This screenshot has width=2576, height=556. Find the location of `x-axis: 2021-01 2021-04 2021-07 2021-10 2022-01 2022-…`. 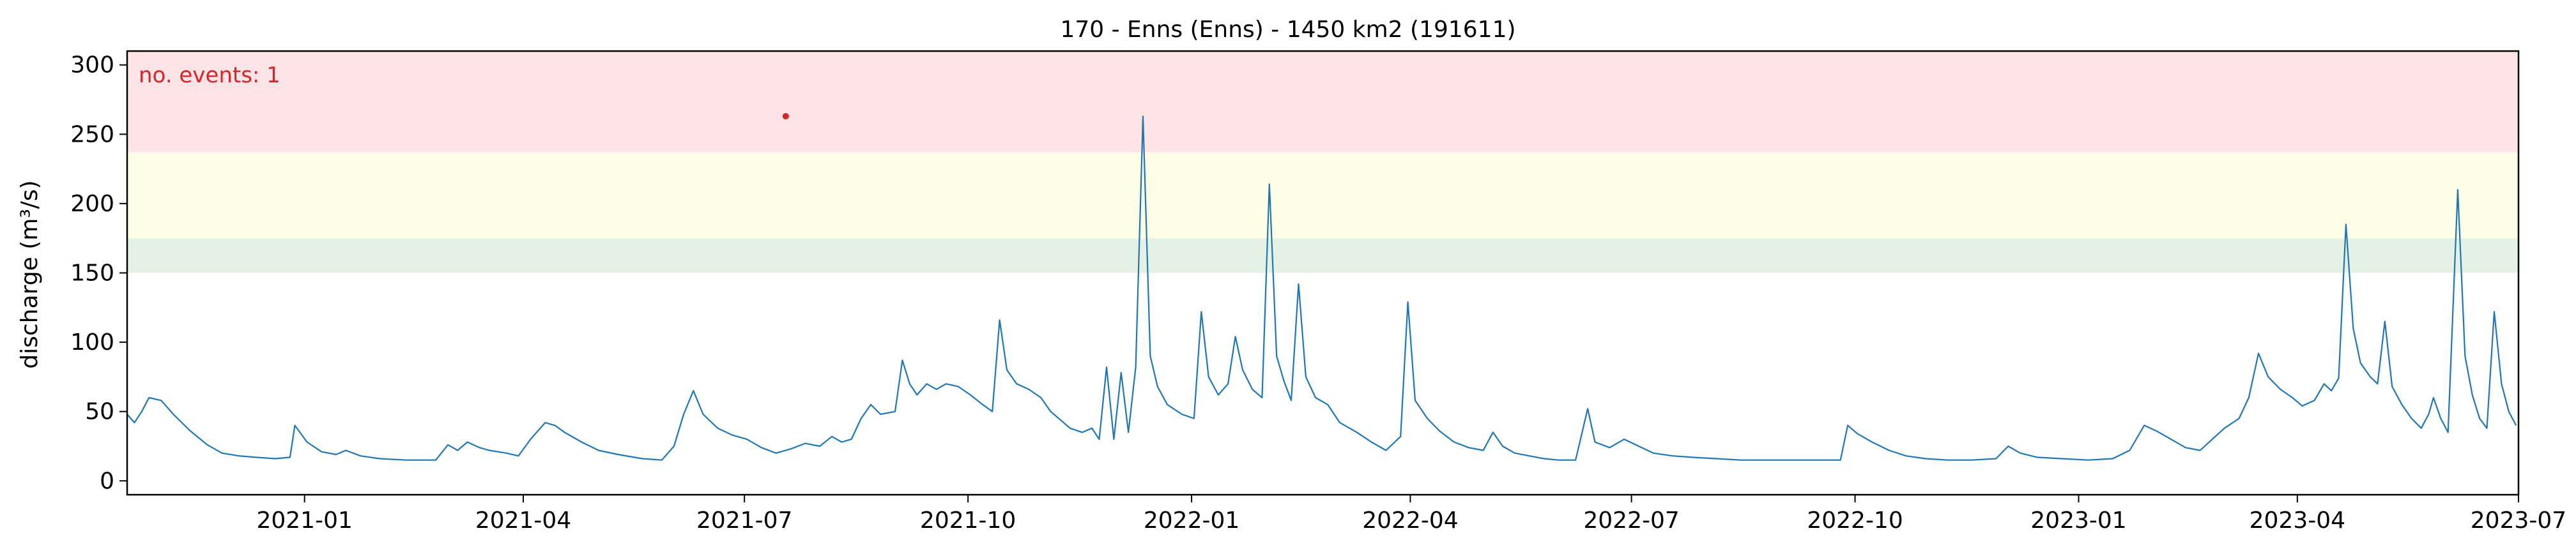

x-axis: 2021-01 2021-04 2021-07 2021-10 2022-01 2022-… is located at coordinates (1411, 514).